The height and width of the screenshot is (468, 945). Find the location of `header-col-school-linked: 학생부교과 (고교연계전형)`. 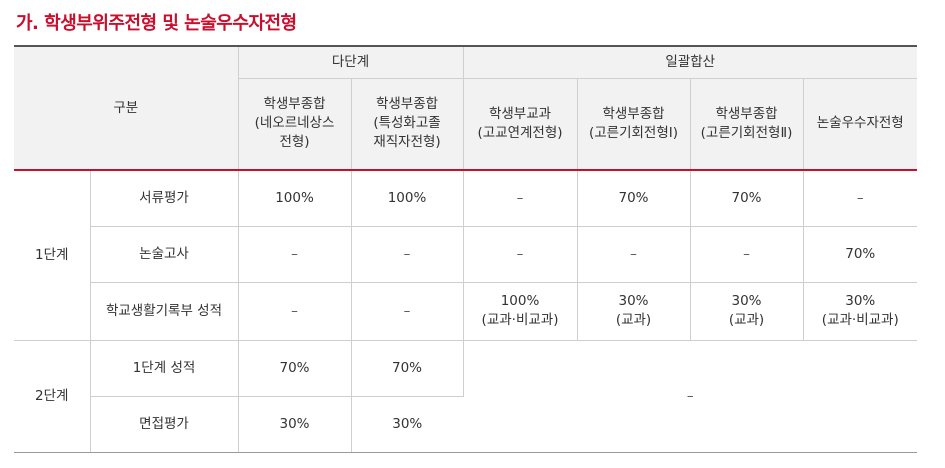

header-col-school-linked: 학생부교과 (고교연계전형) is located at coordinates (520, 124).